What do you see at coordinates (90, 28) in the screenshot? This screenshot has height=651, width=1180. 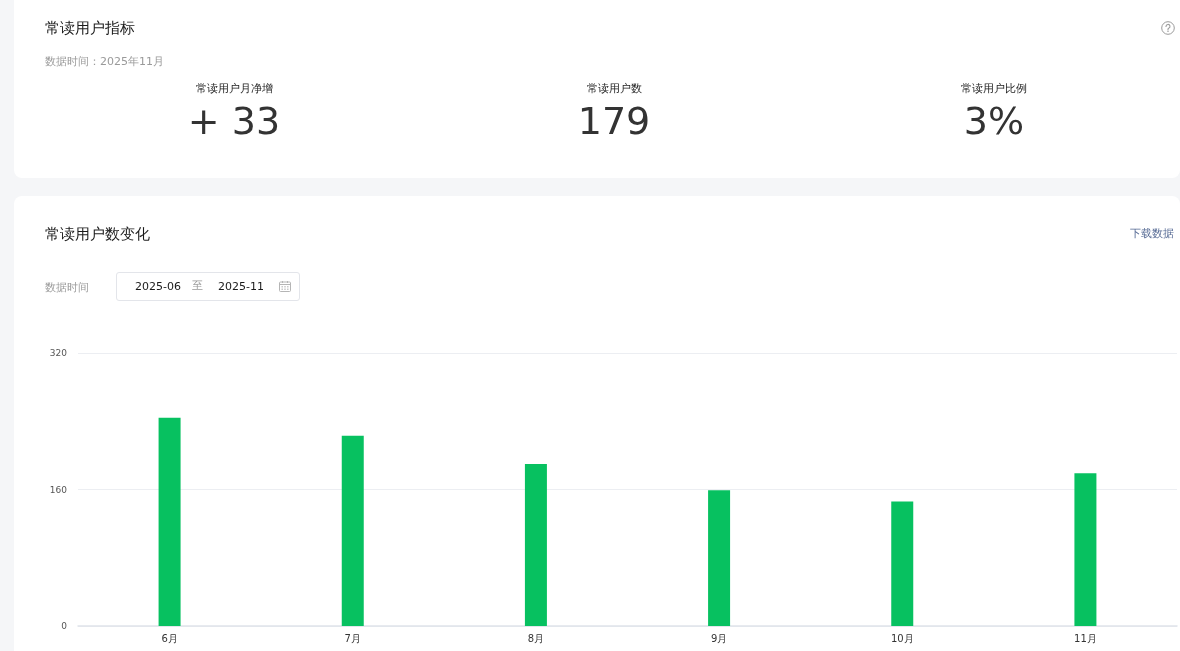 I see `text: 常读用户指标` at bounding box center [90, 28].